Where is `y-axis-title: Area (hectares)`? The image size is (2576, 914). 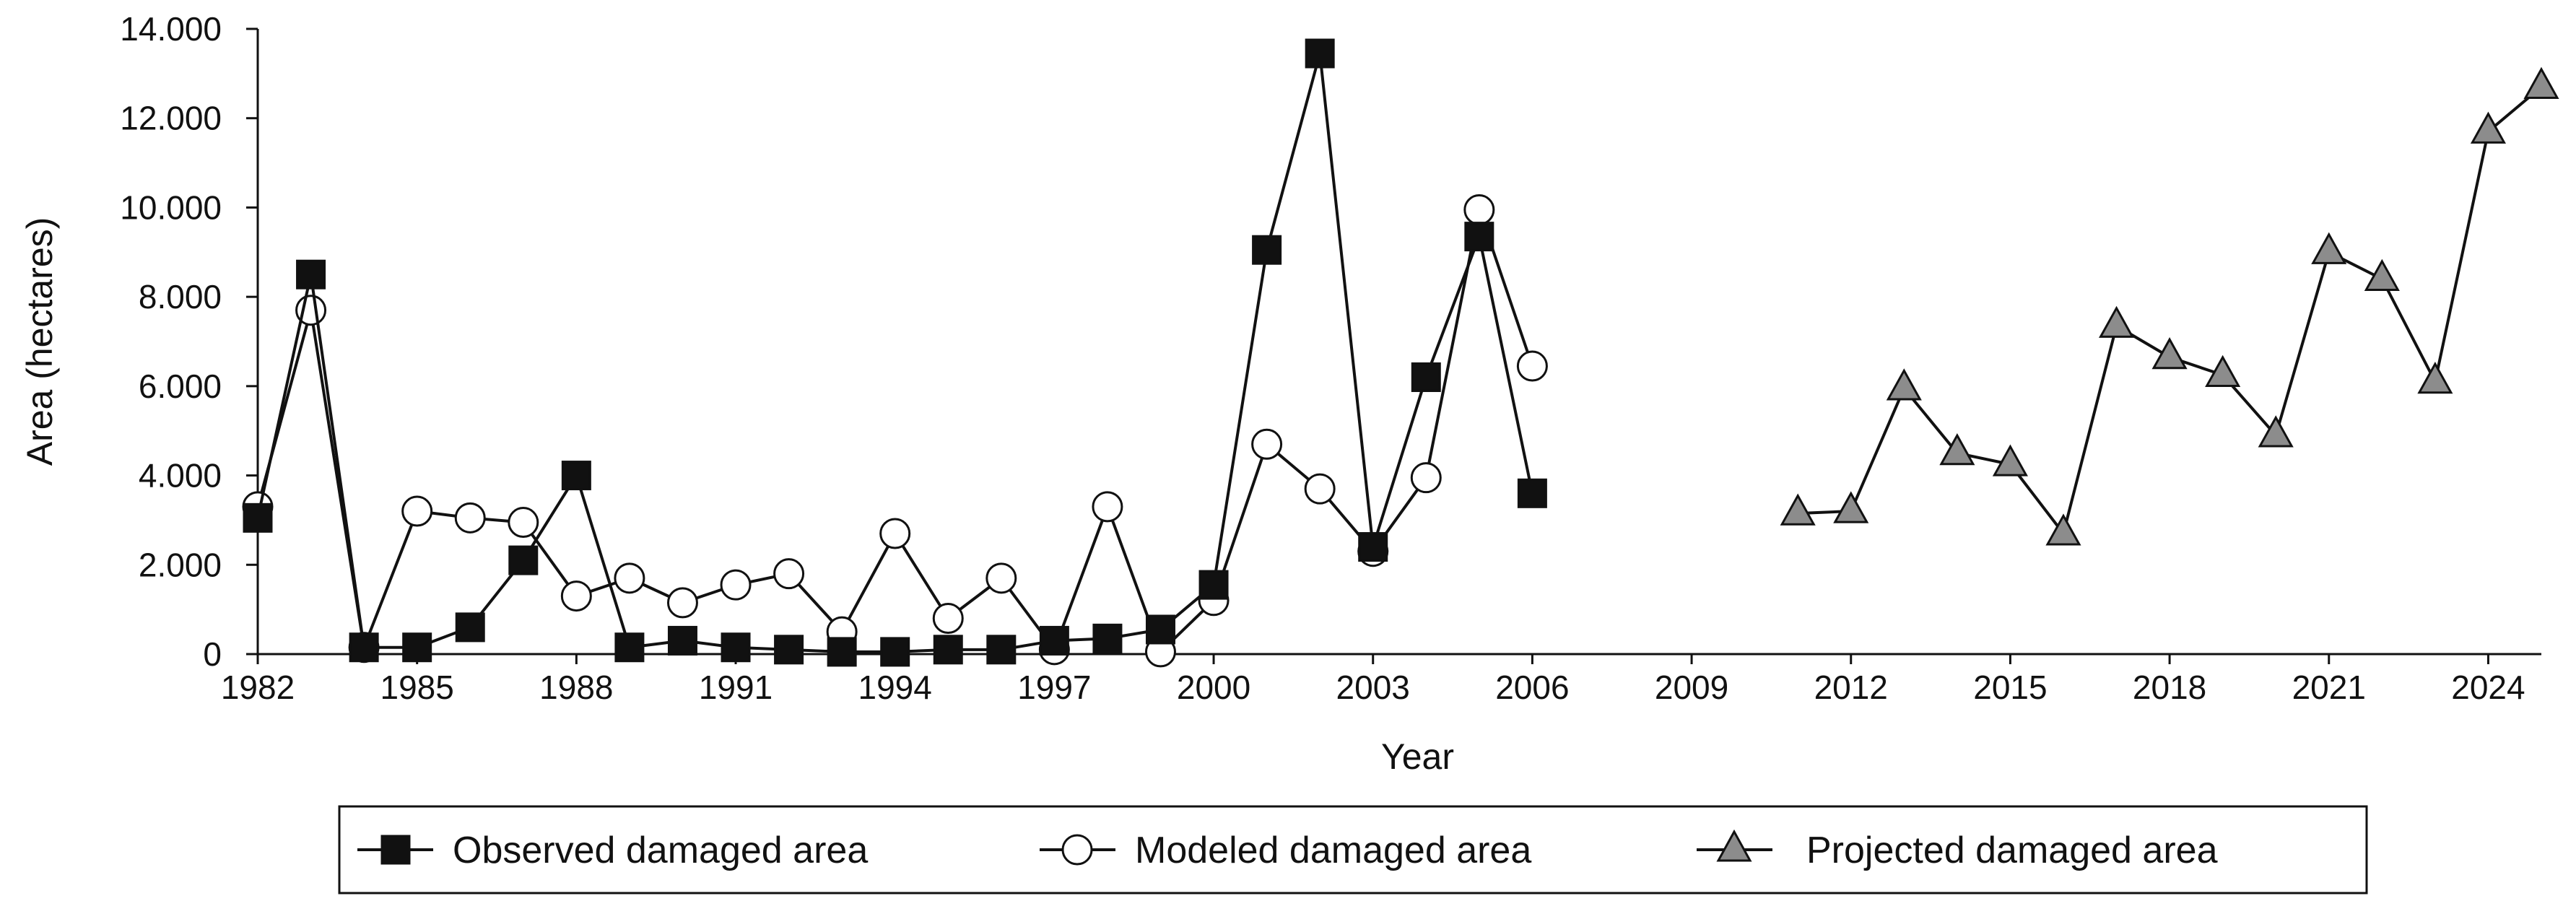
y-axis-title: Area (hectares) is located at coordinates (39, 342).